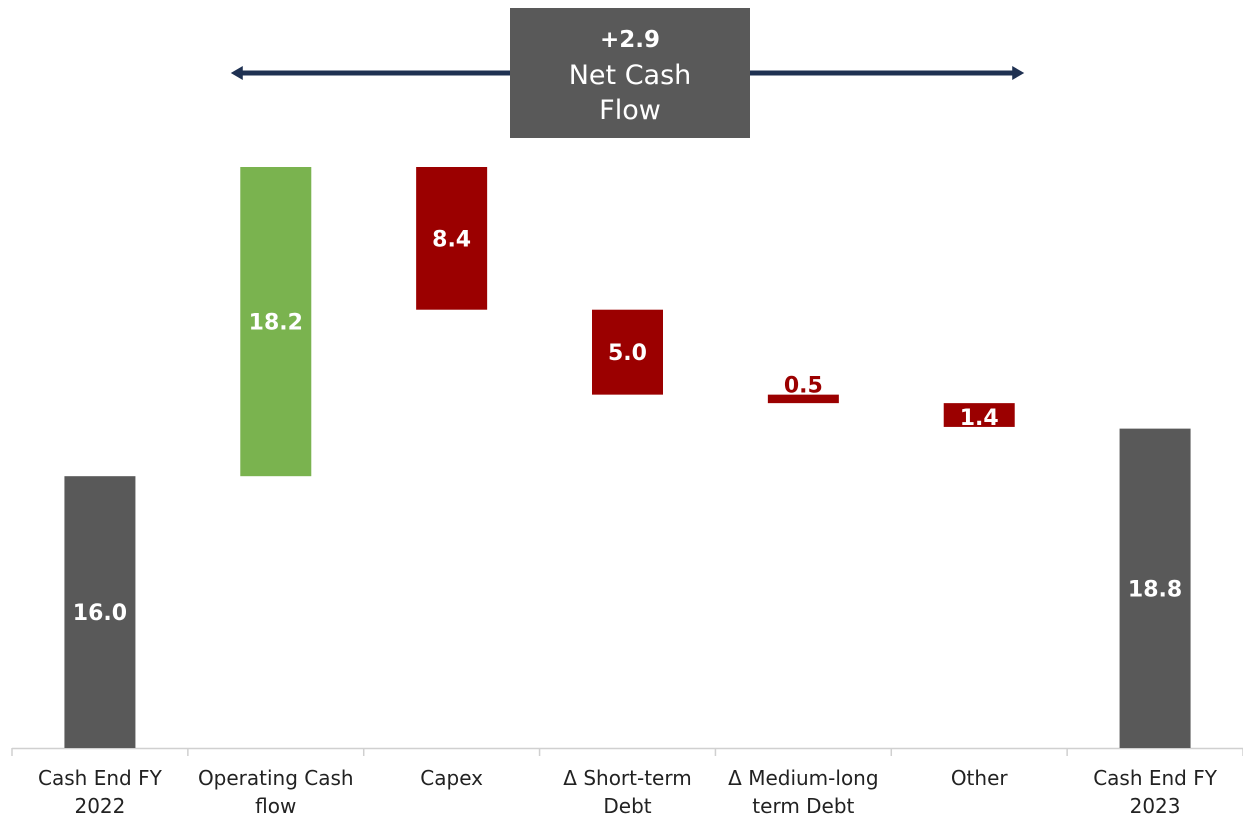 This screenshot has width=1243, height=820. Describe the element at coordinates (99, 806) in the screenshot. I see `category-label-0-1: 2022` at that location.